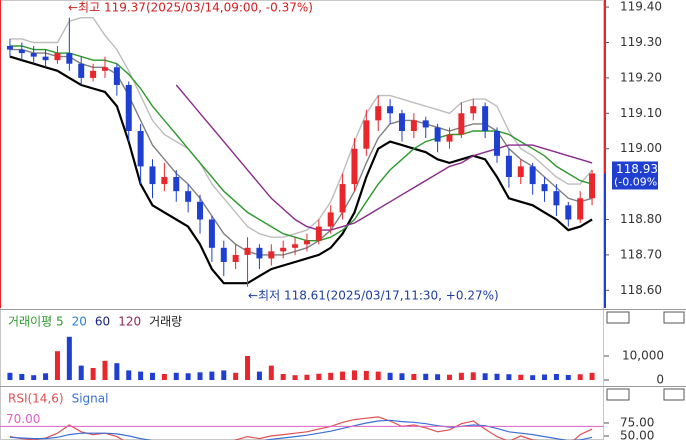 Image resolution: width=686 pixels, height=440 pixels. Describe the element at coordinates (641, 254) in the screenshot. I see `y-tick-label: 118.70` at that location.